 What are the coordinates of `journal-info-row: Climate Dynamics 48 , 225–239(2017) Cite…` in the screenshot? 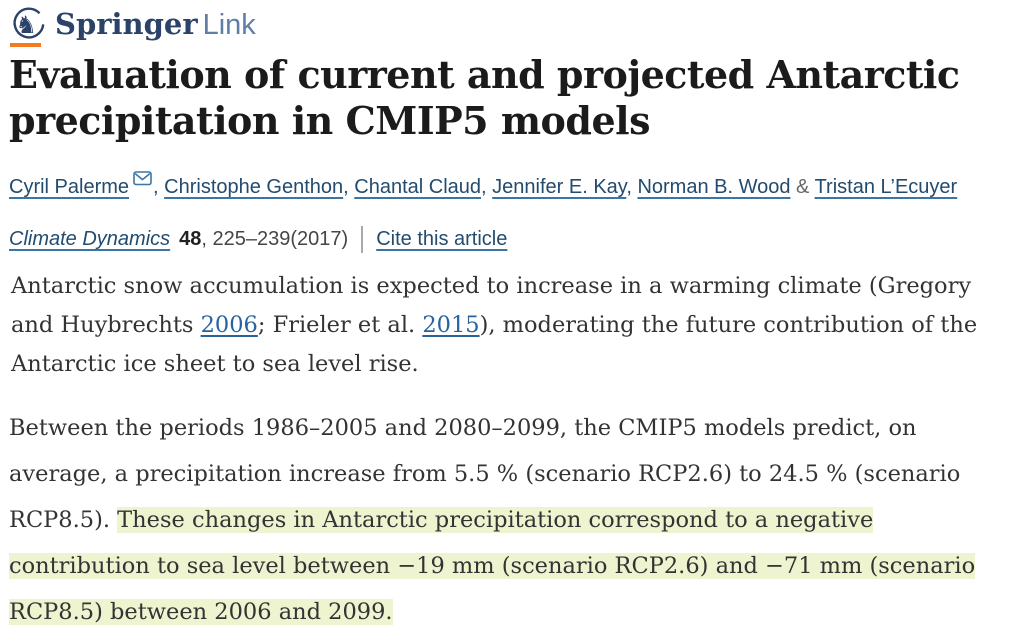 It's located at (510, 239).